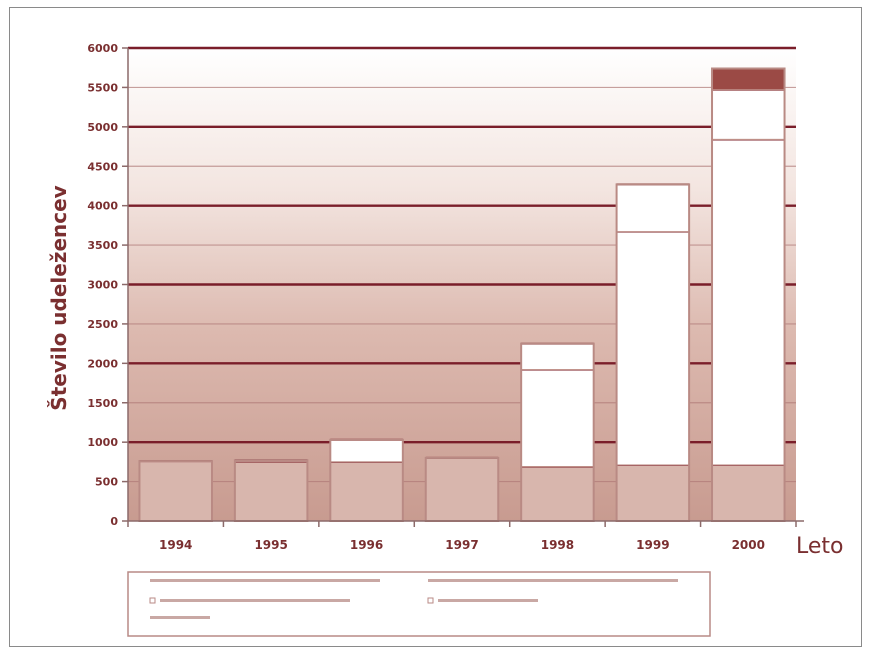 The image size is (869, 655). Describe the element at coordinates (102, 206) in the screenshot. I see `y-tick-label: 4000` at that location.